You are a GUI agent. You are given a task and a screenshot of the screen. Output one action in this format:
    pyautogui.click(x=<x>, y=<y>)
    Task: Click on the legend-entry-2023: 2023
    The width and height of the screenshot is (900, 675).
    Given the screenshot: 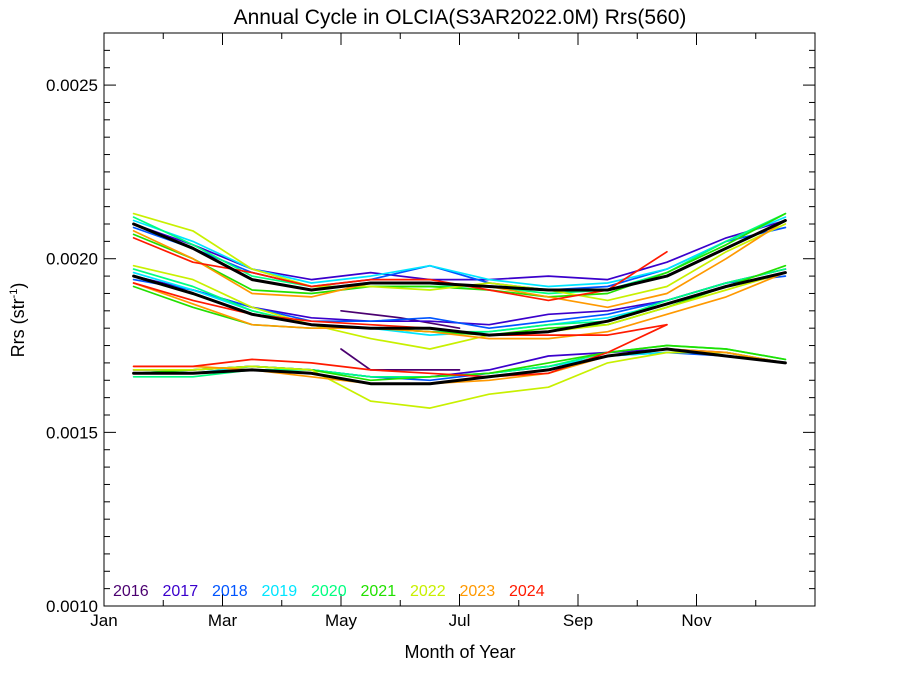 What is the action you would take?
    pyautogui.click(x=478, y=591)
    